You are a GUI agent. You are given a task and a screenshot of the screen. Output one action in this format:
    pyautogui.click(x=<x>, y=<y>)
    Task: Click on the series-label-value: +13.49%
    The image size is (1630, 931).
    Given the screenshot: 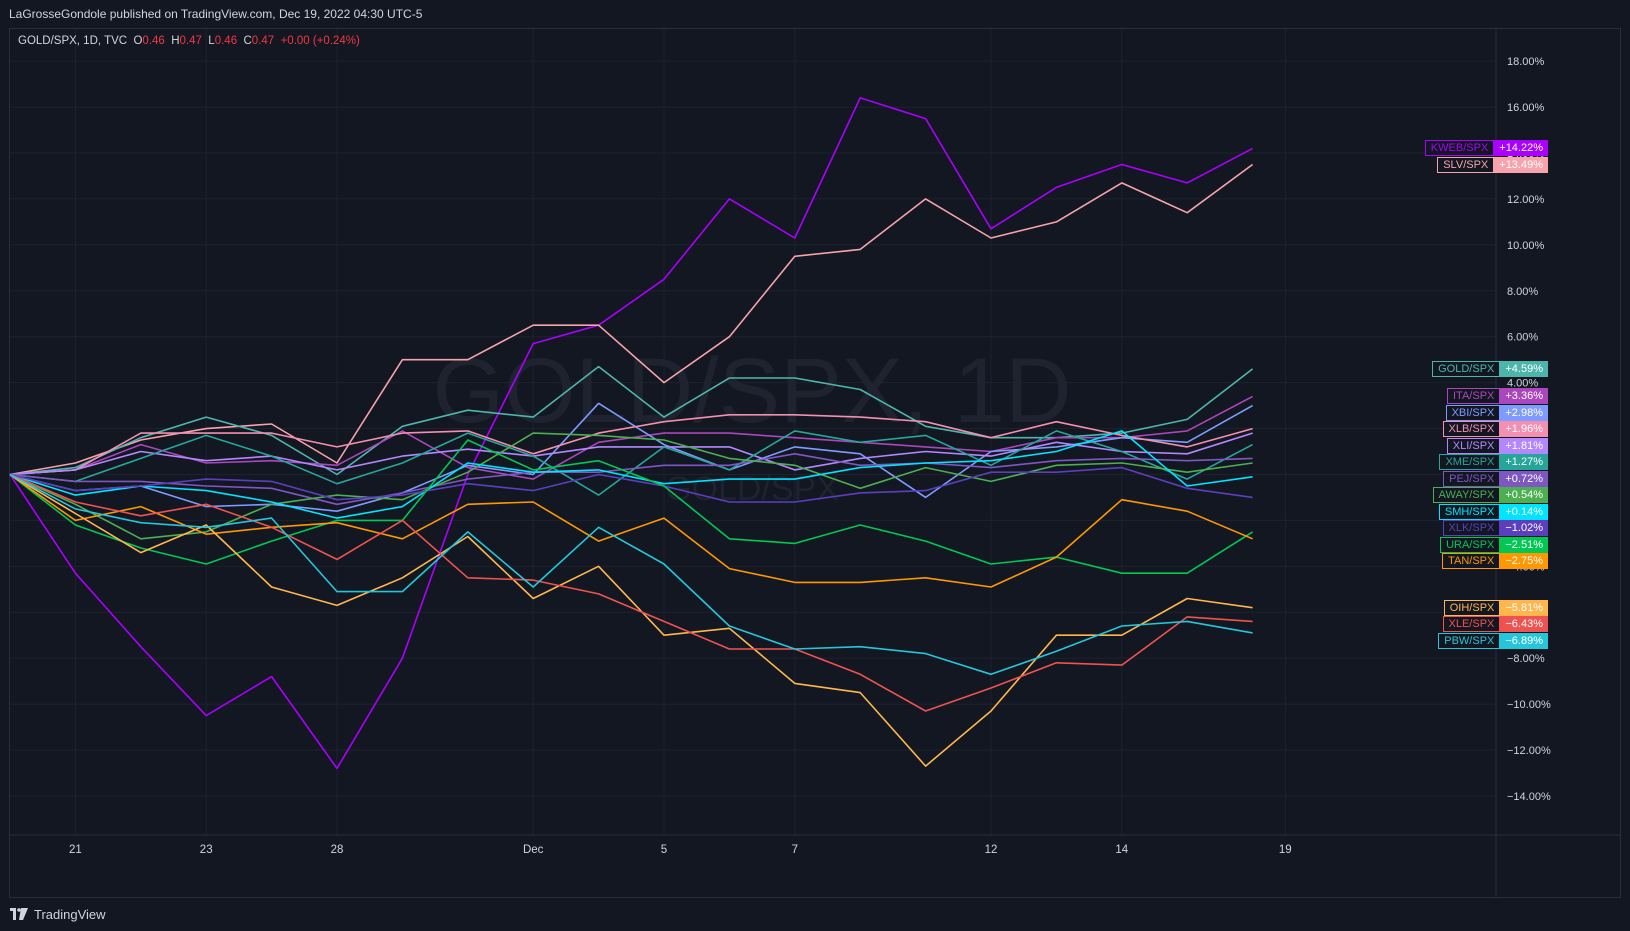 What is the action you would take?
    pyautogui.click(x=1521, y=164)
    